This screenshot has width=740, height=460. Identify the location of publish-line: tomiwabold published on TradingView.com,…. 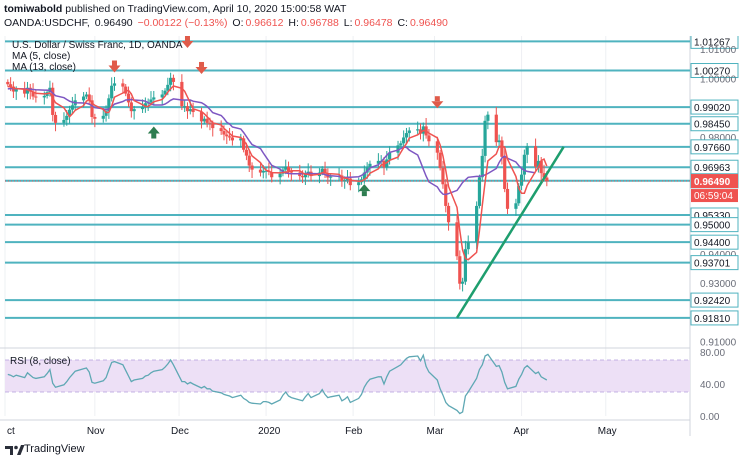
(175, 9).